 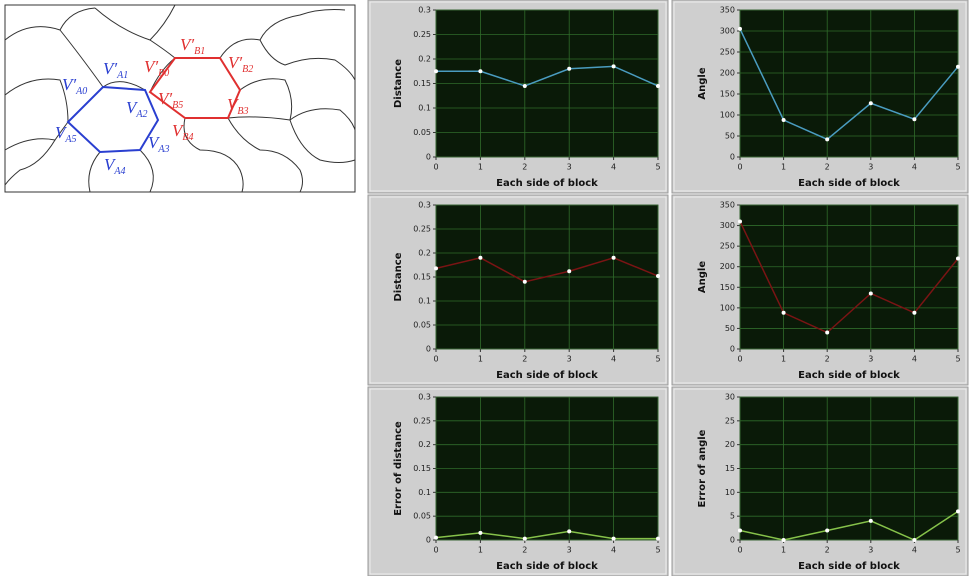 What do you see at coordinates (730, 397) in the screenshot?
I see `y-tick-label: 30` at bounding box center [730, 397].